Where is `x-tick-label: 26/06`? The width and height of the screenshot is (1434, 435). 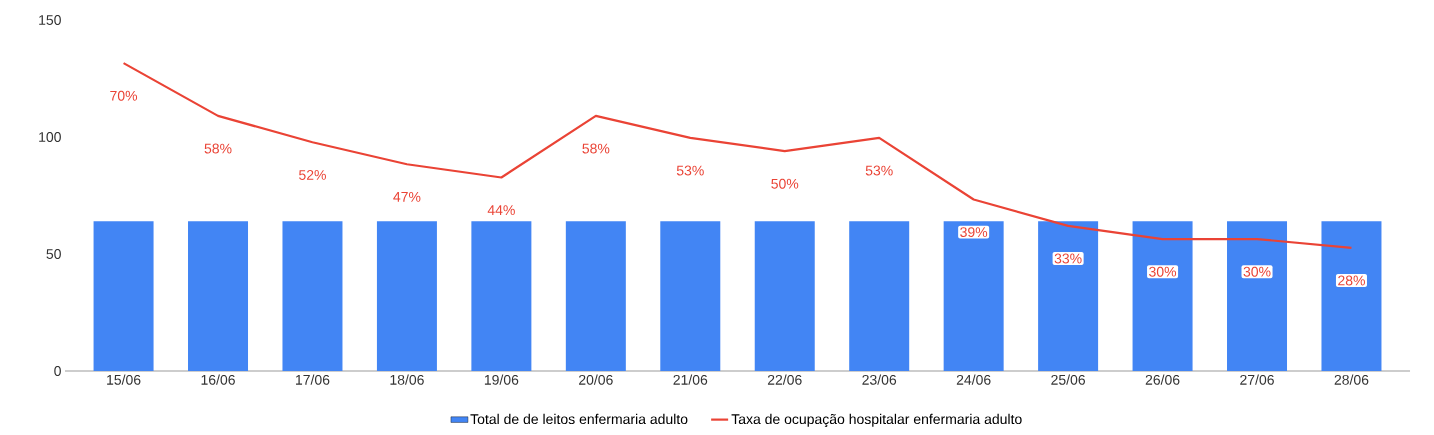
x-tick-label: 26/06 is located at coordinates (1162, 379).